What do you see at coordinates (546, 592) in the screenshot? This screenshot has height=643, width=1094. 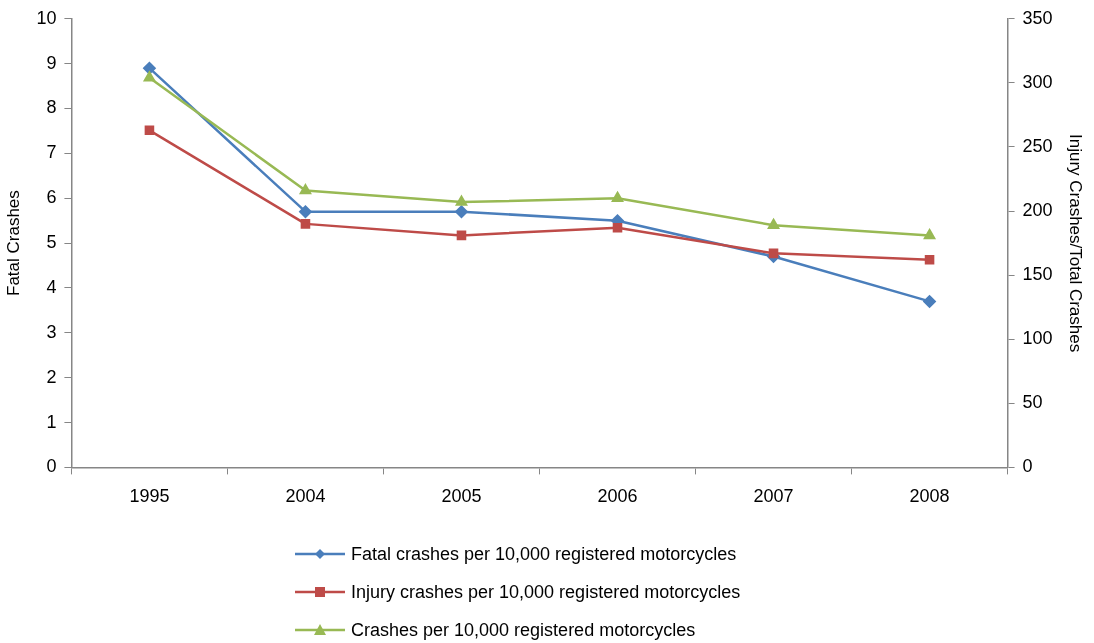 I see `legend-label: Injury crashes per 10,000 registered motorcycles` at bounding box center [546, 592].